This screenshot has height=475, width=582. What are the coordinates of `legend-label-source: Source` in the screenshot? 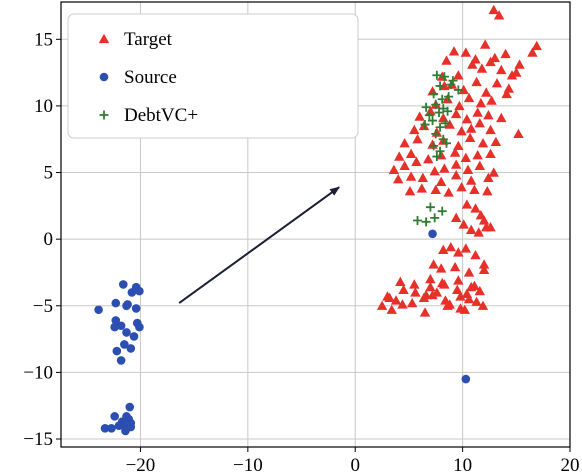 It's located at (150, 77).